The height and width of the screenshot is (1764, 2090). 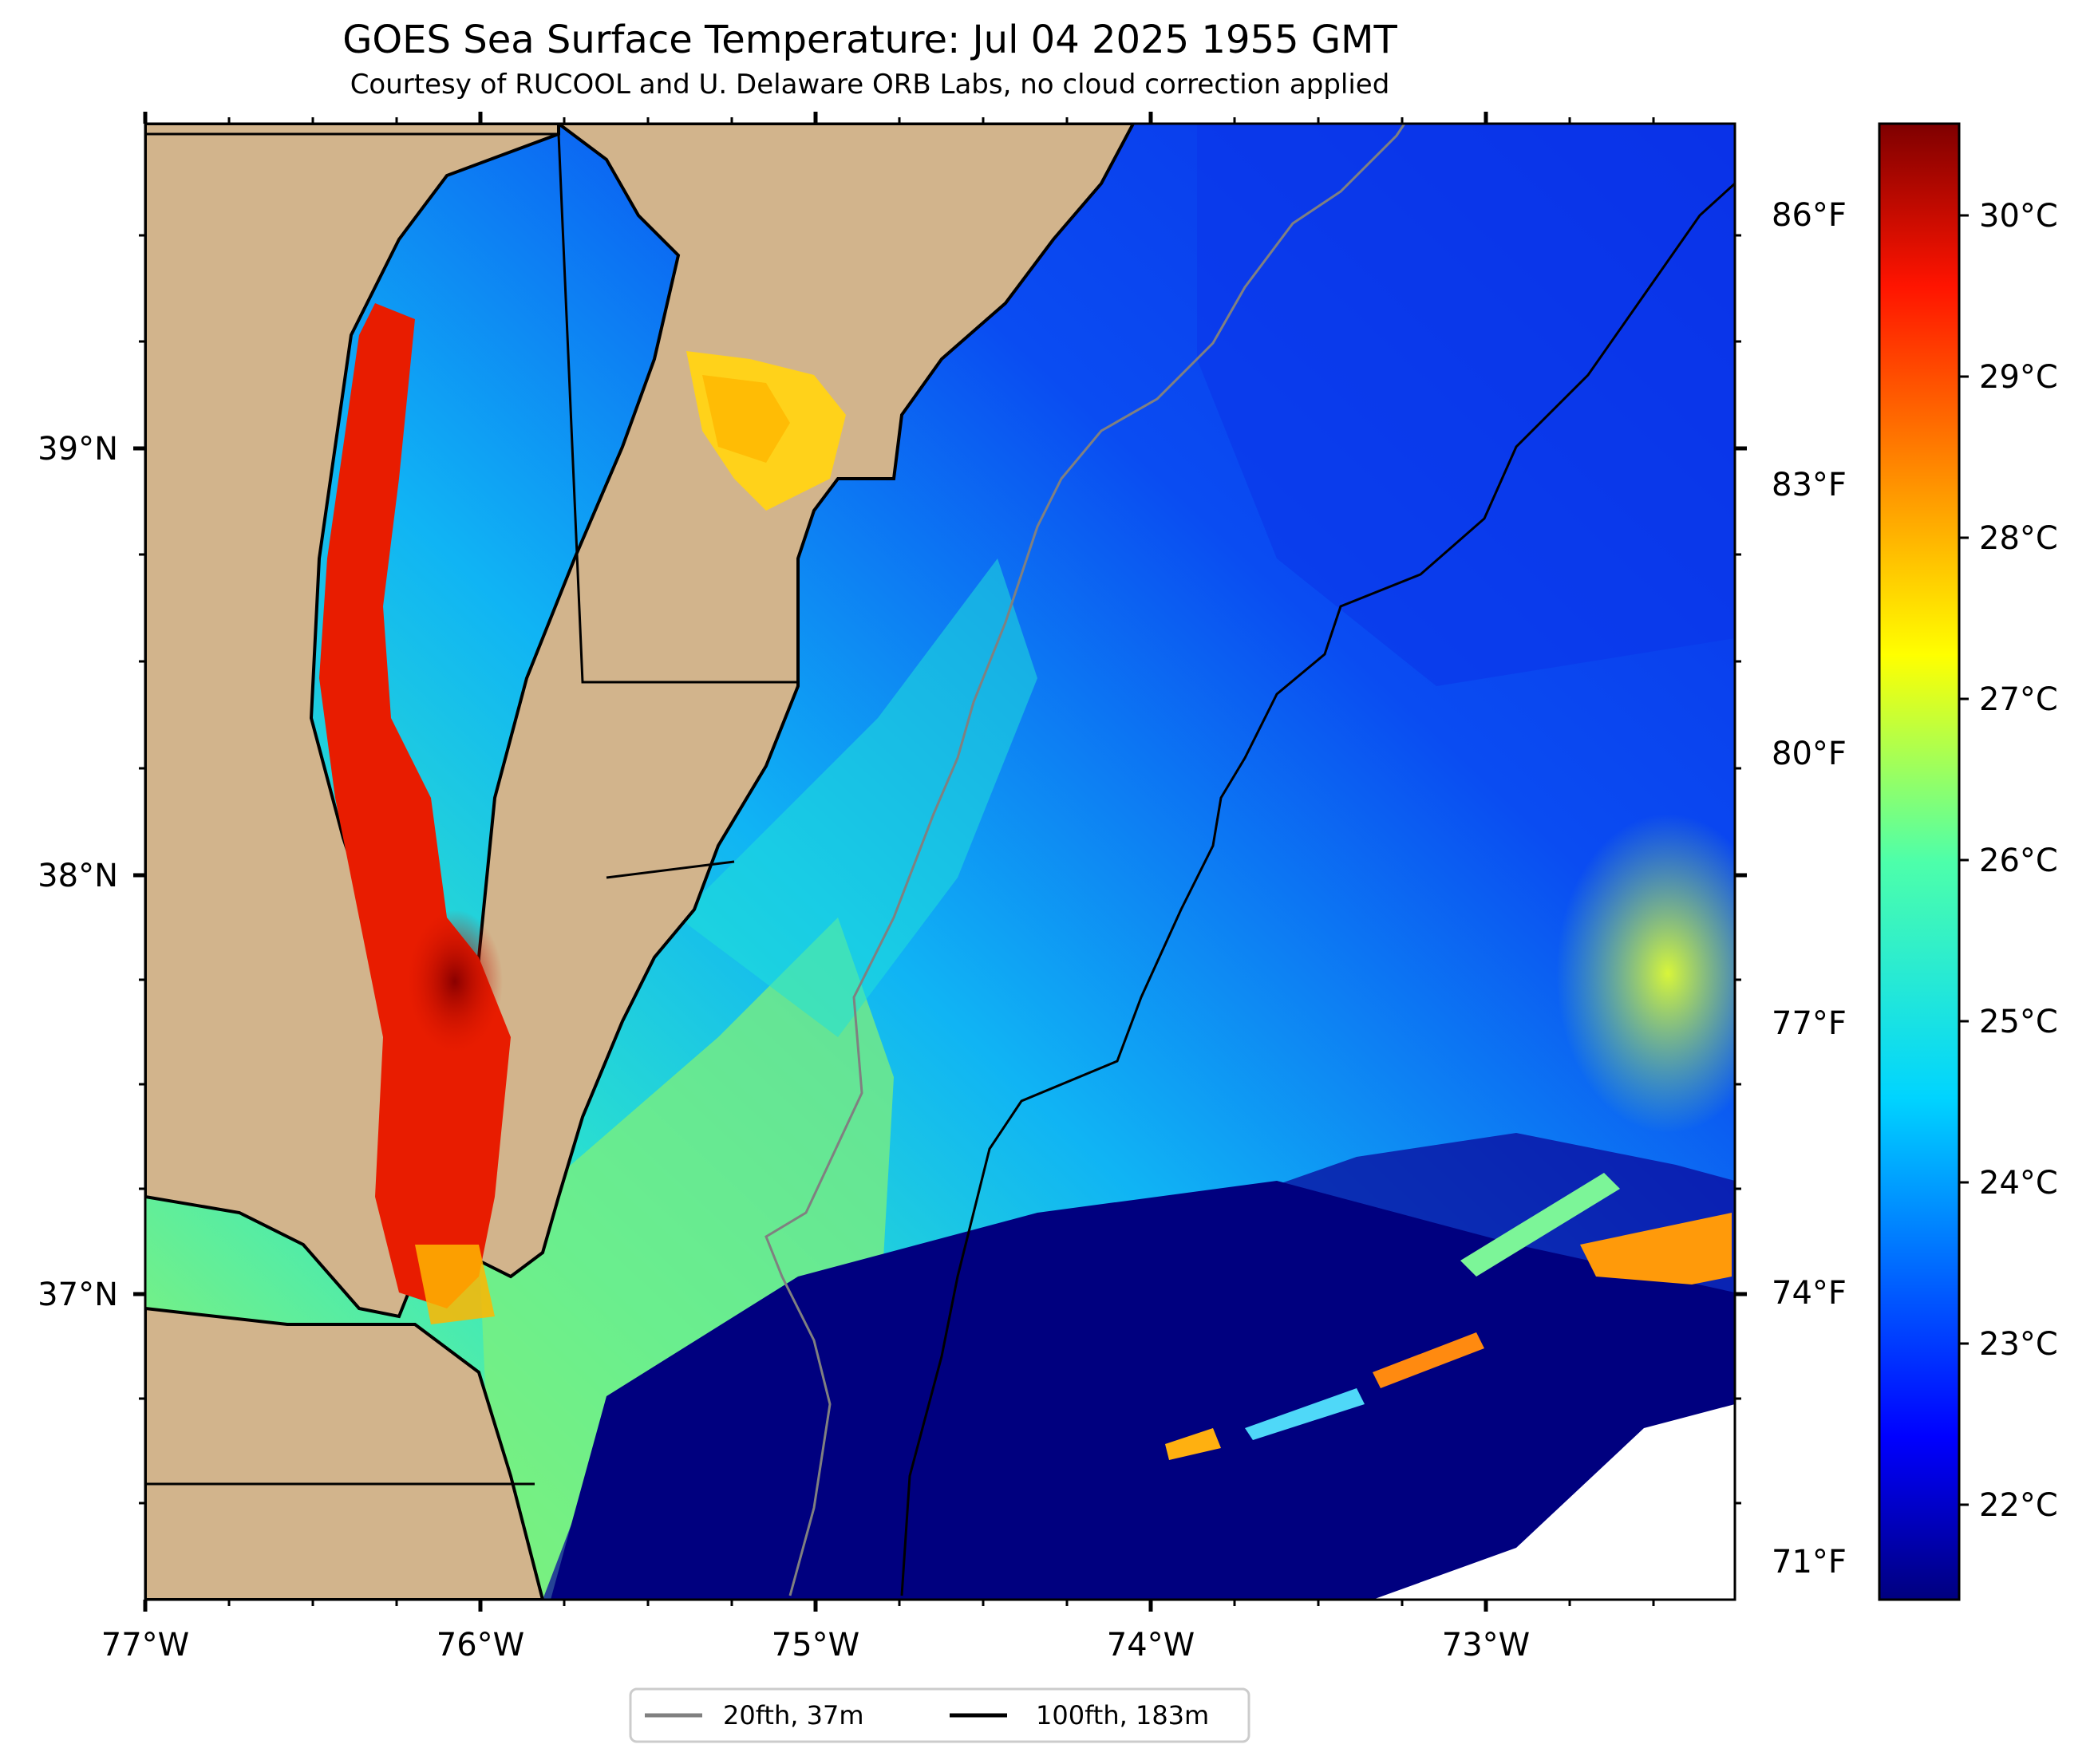 I want to click on no-data-area, so click(x=1554, y=1502).